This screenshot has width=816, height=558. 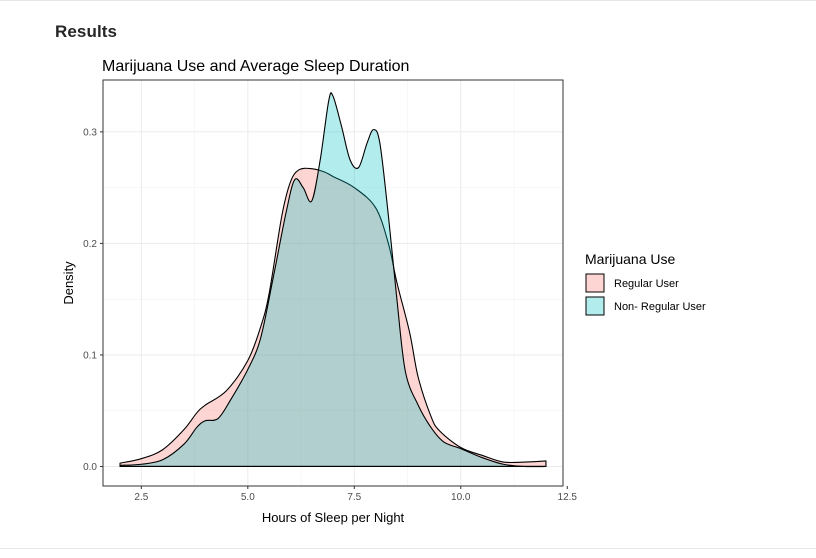 I want to click on legend-label: Regular User, so click(x=646, y=284).